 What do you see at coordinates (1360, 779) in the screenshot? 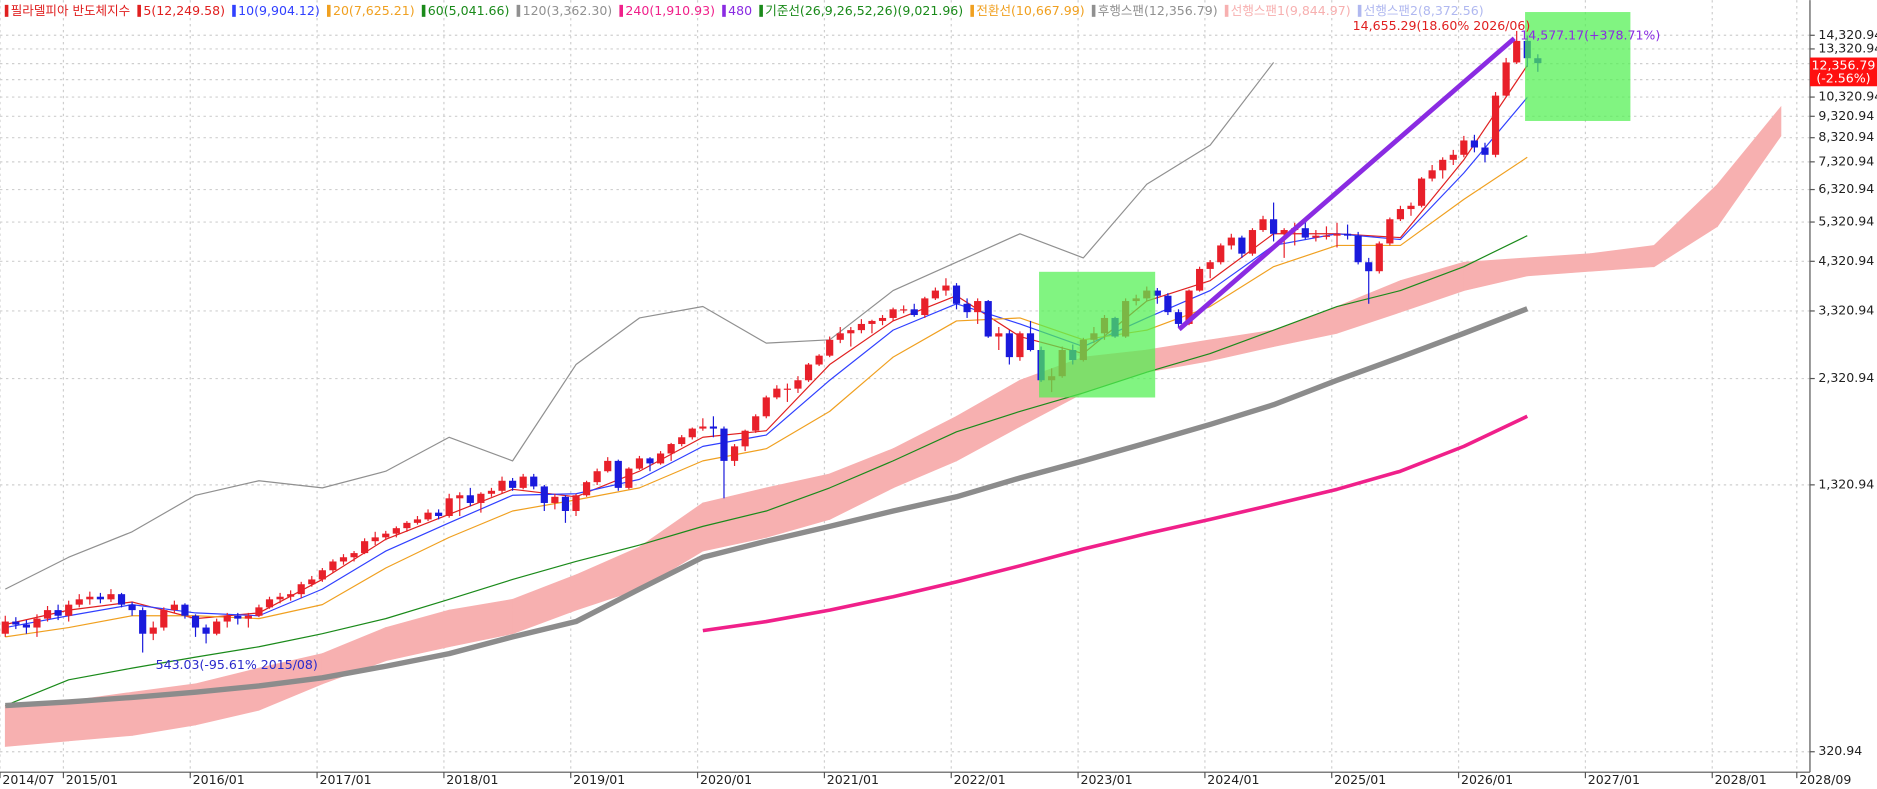
I see `x-tick-label: 2025/01` at bounding box center [1360, 779].